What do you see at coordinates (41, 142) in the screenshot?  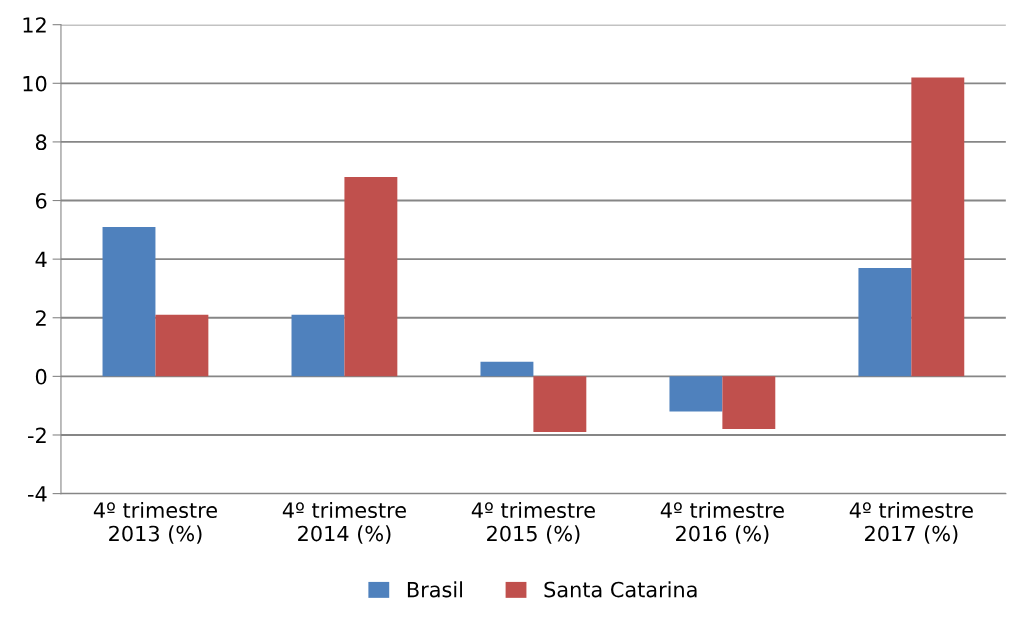 I see `y-tick-label: 8` at bounding box center [41, 142].